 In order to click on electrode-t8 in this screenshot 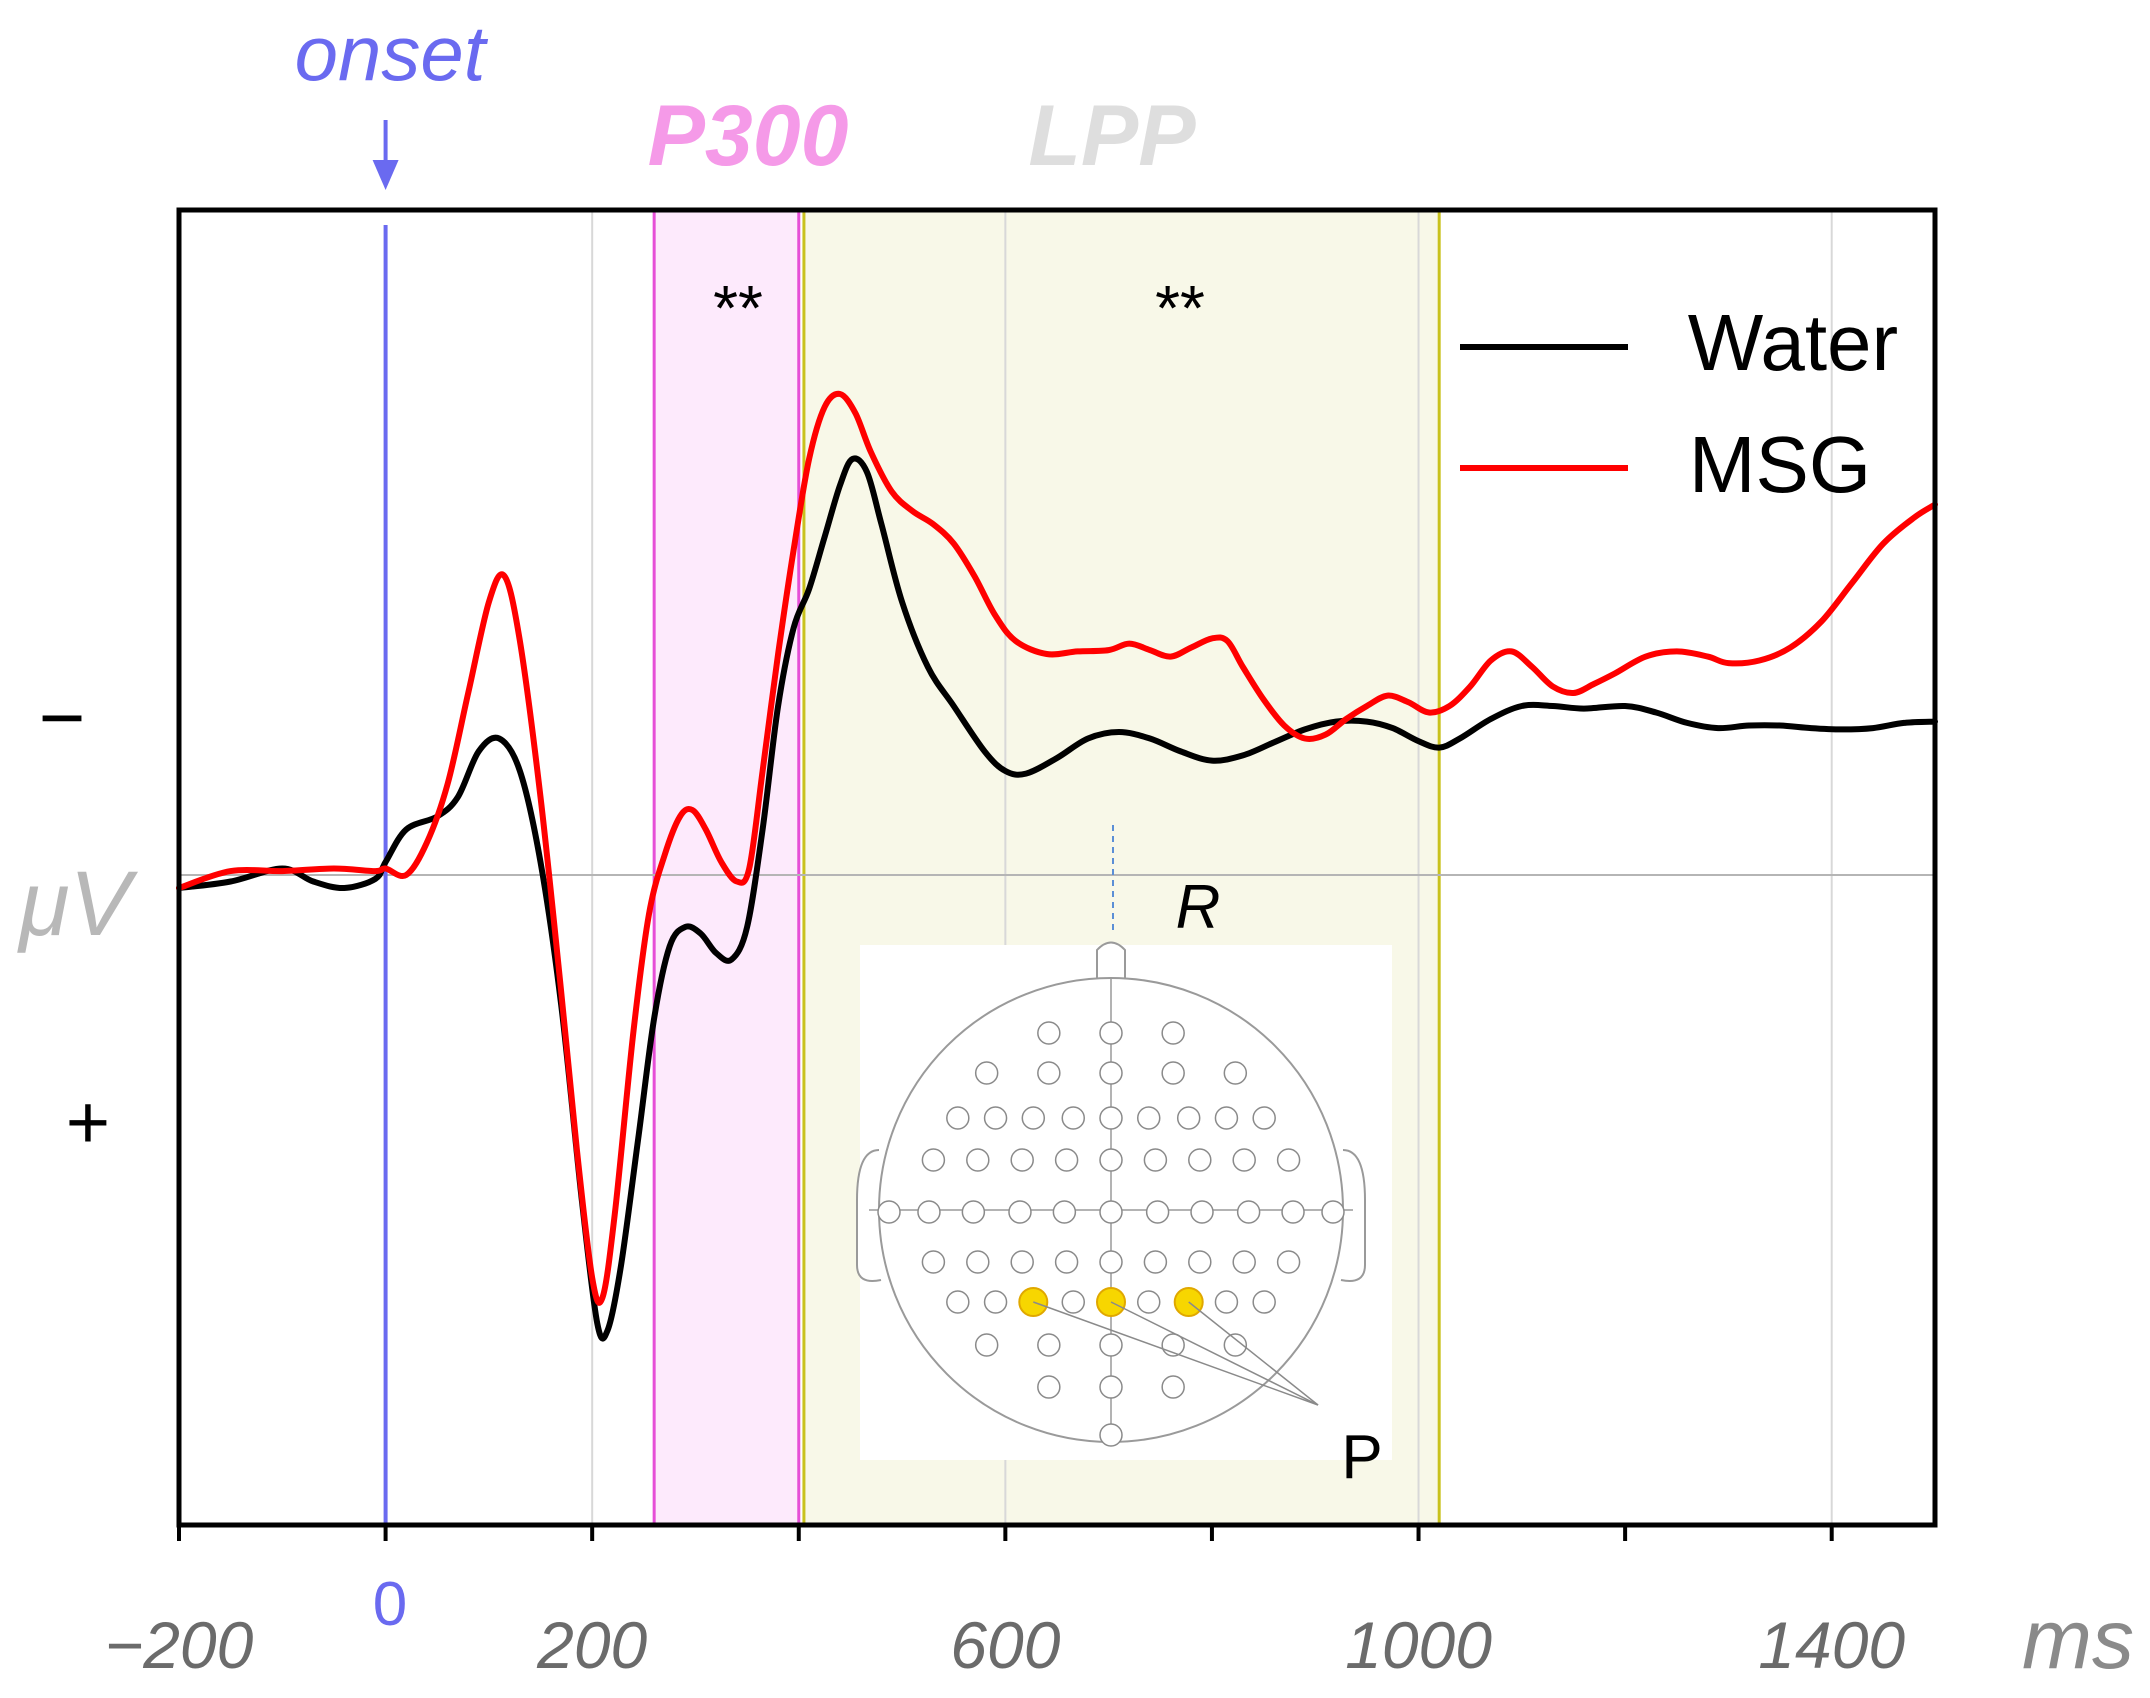, I will do `click(1293, 1212)`.